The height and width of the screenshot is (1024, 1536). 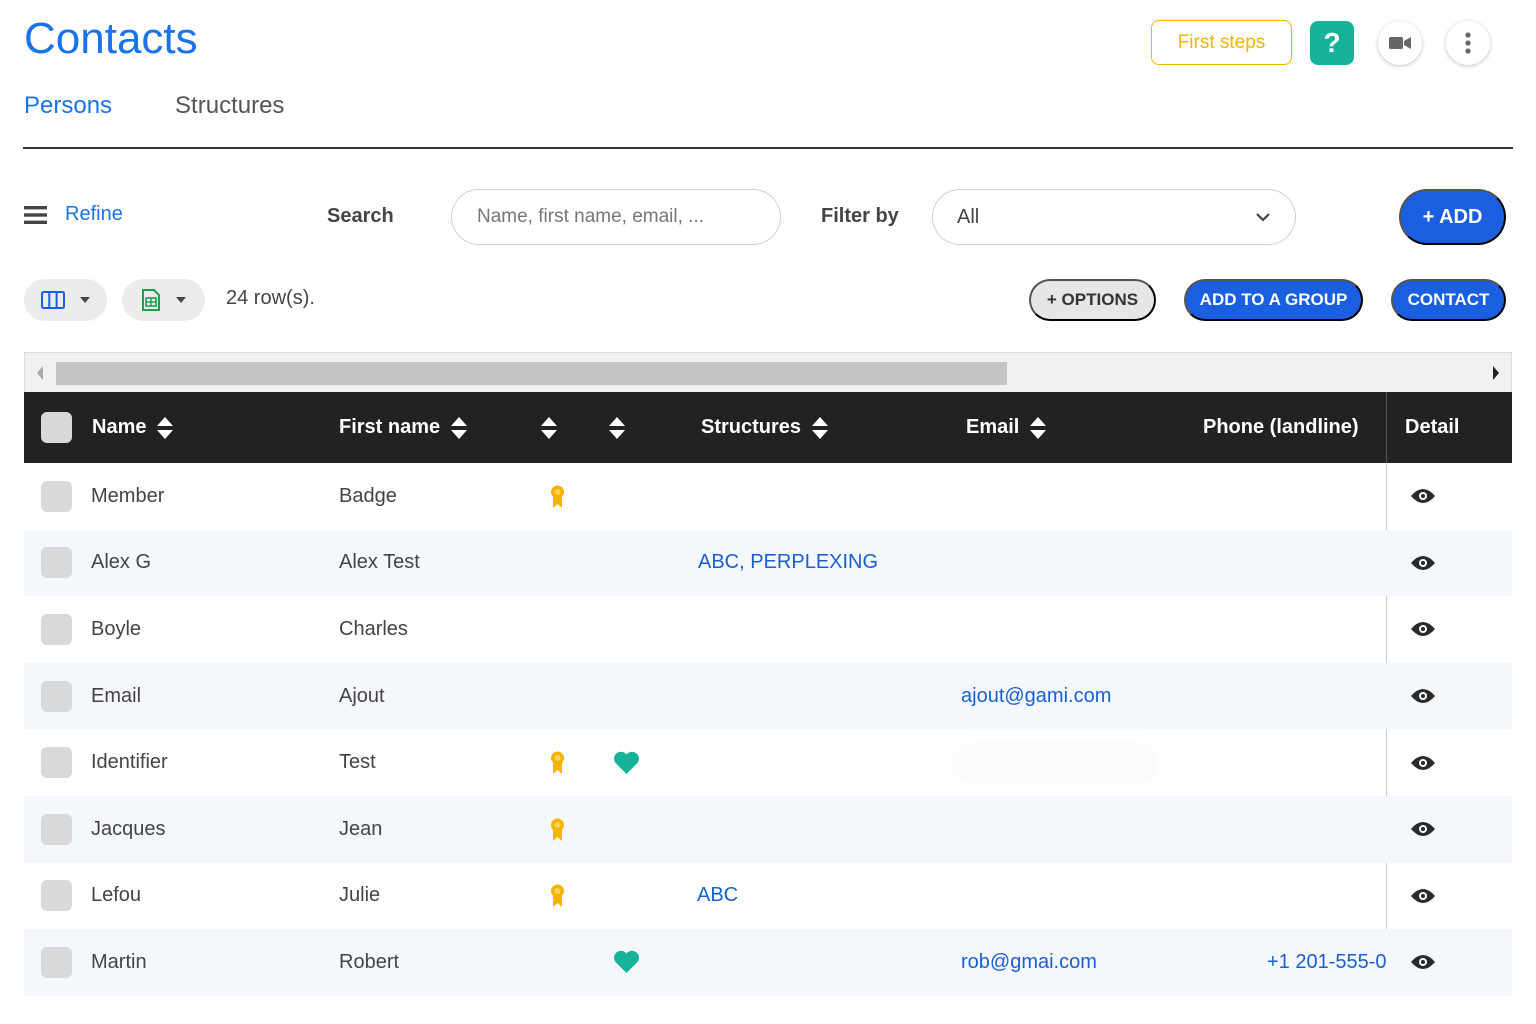 I want to click on cell-name: Member, so click(x=128, y=495).